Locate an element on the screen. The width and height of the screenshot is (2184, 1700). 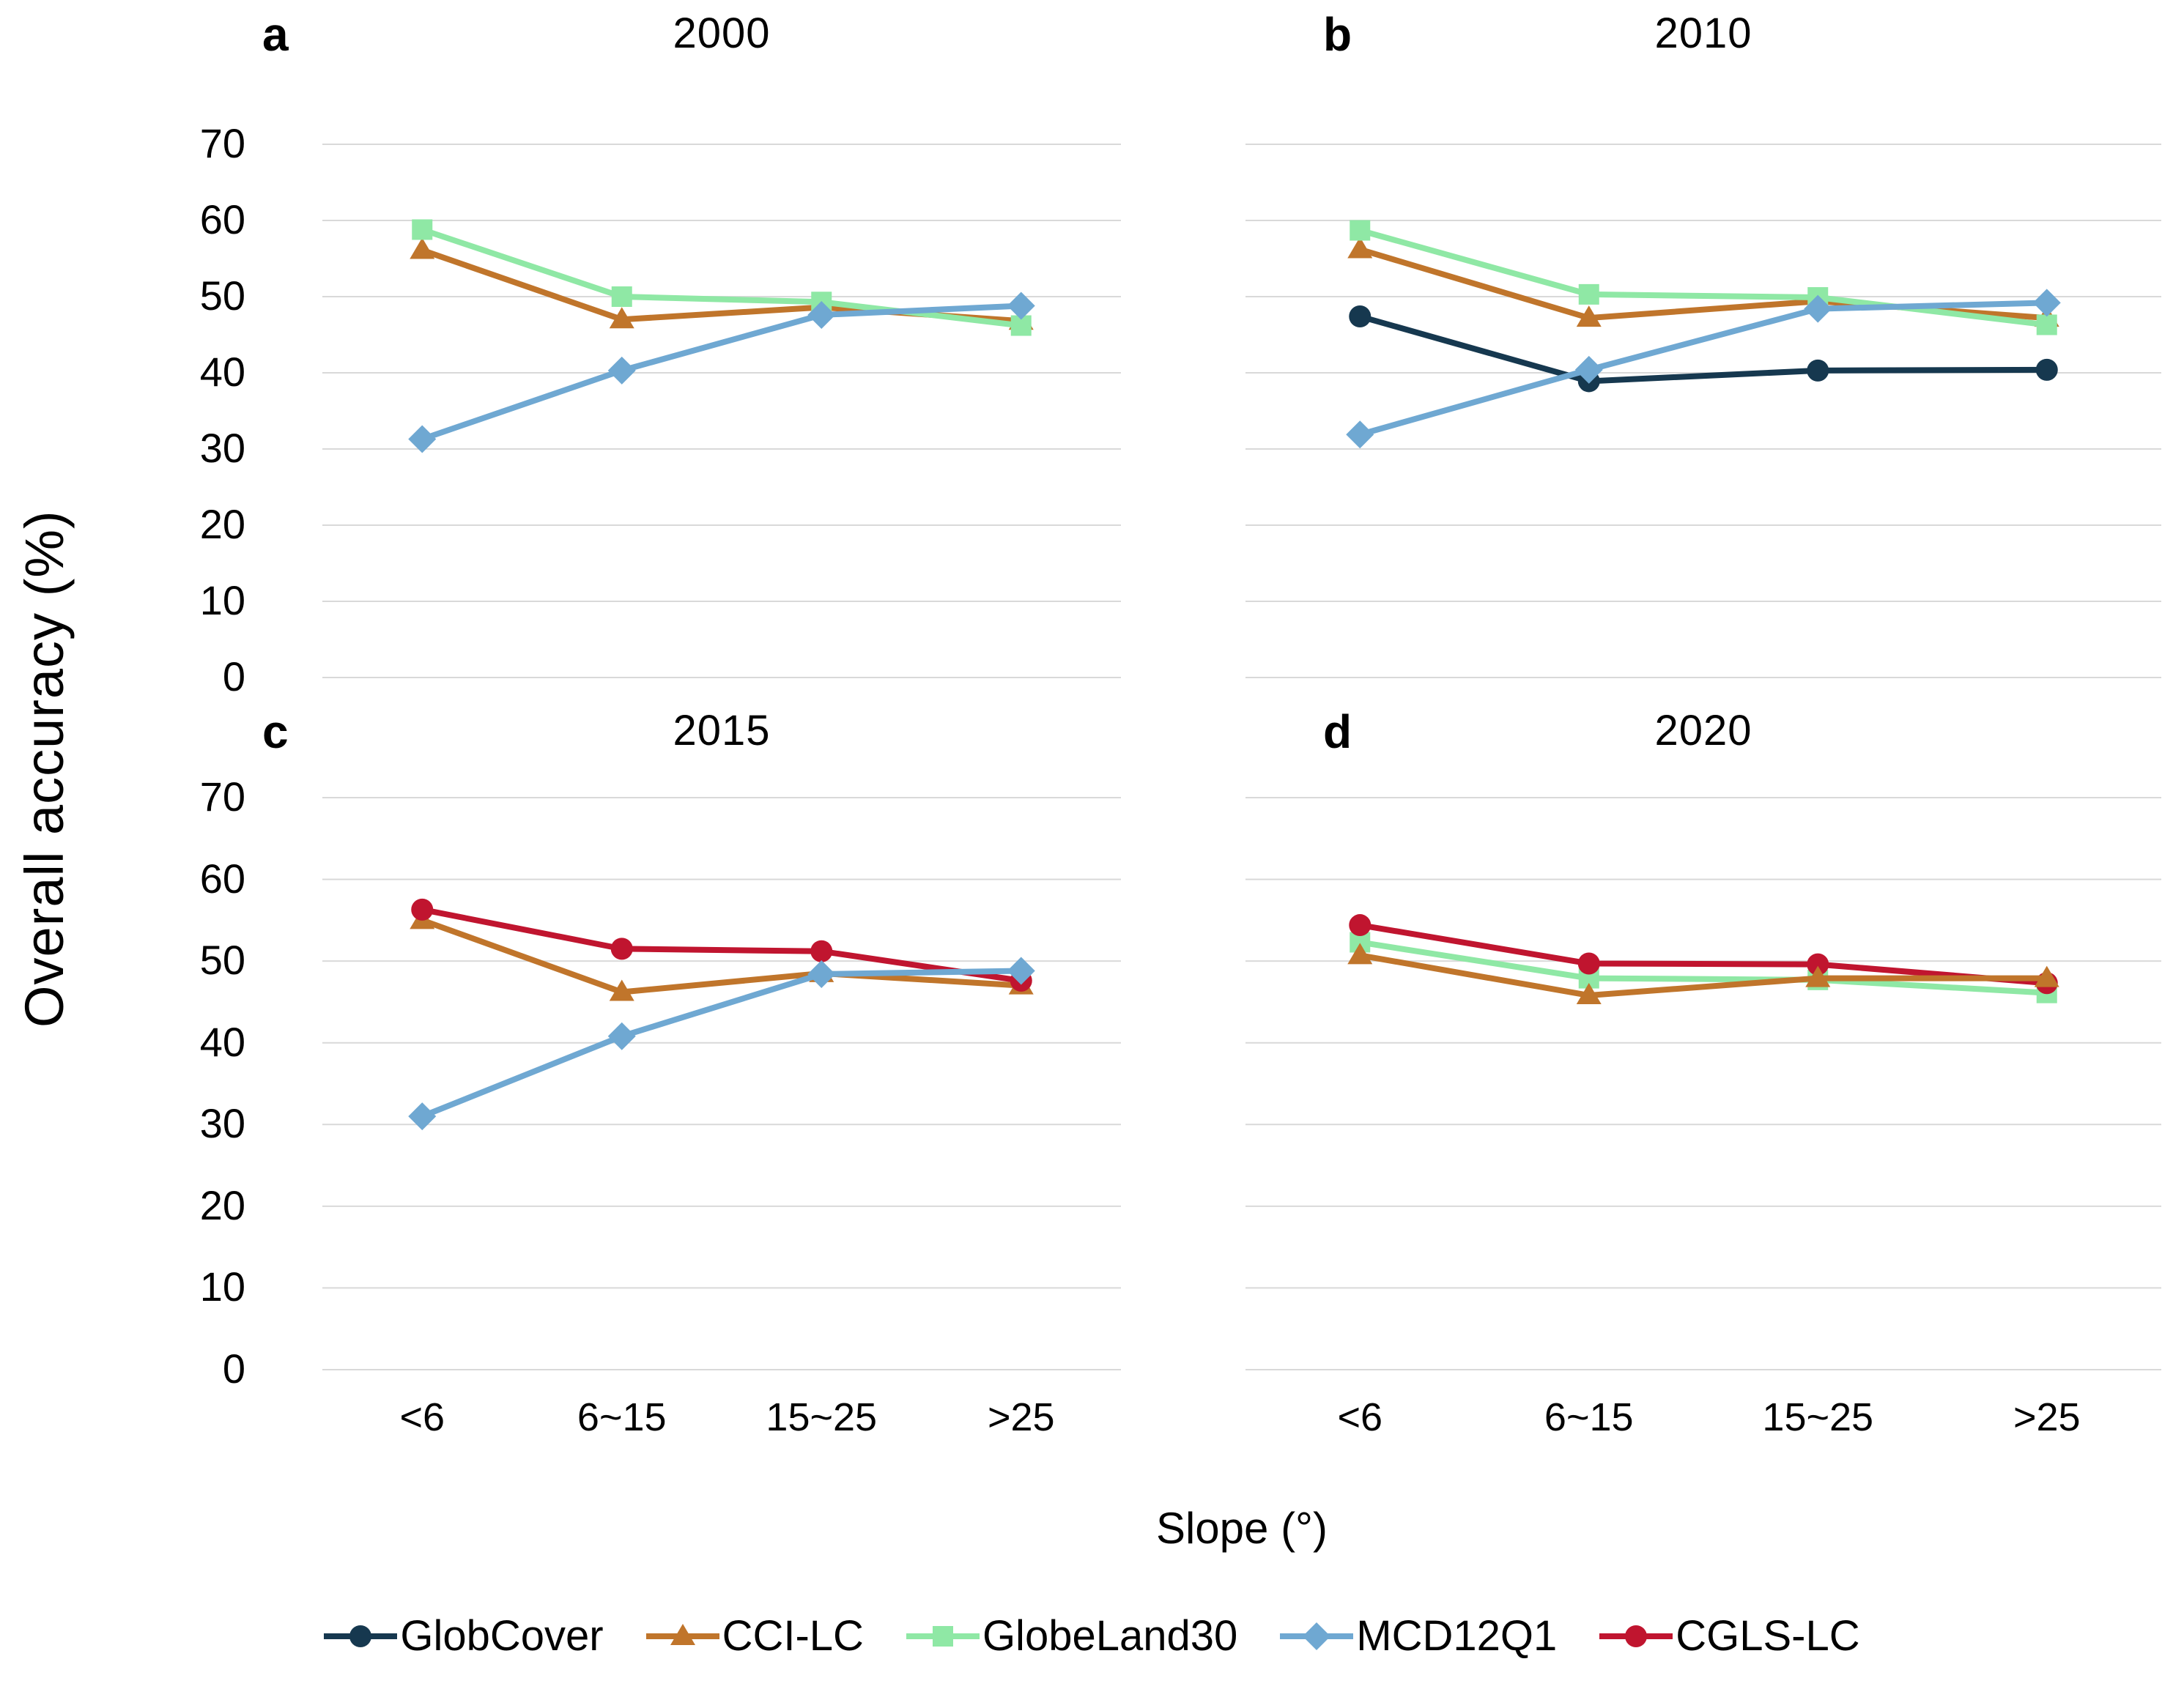
square-legend-marker-icon is located at coordinates (943, 1636).